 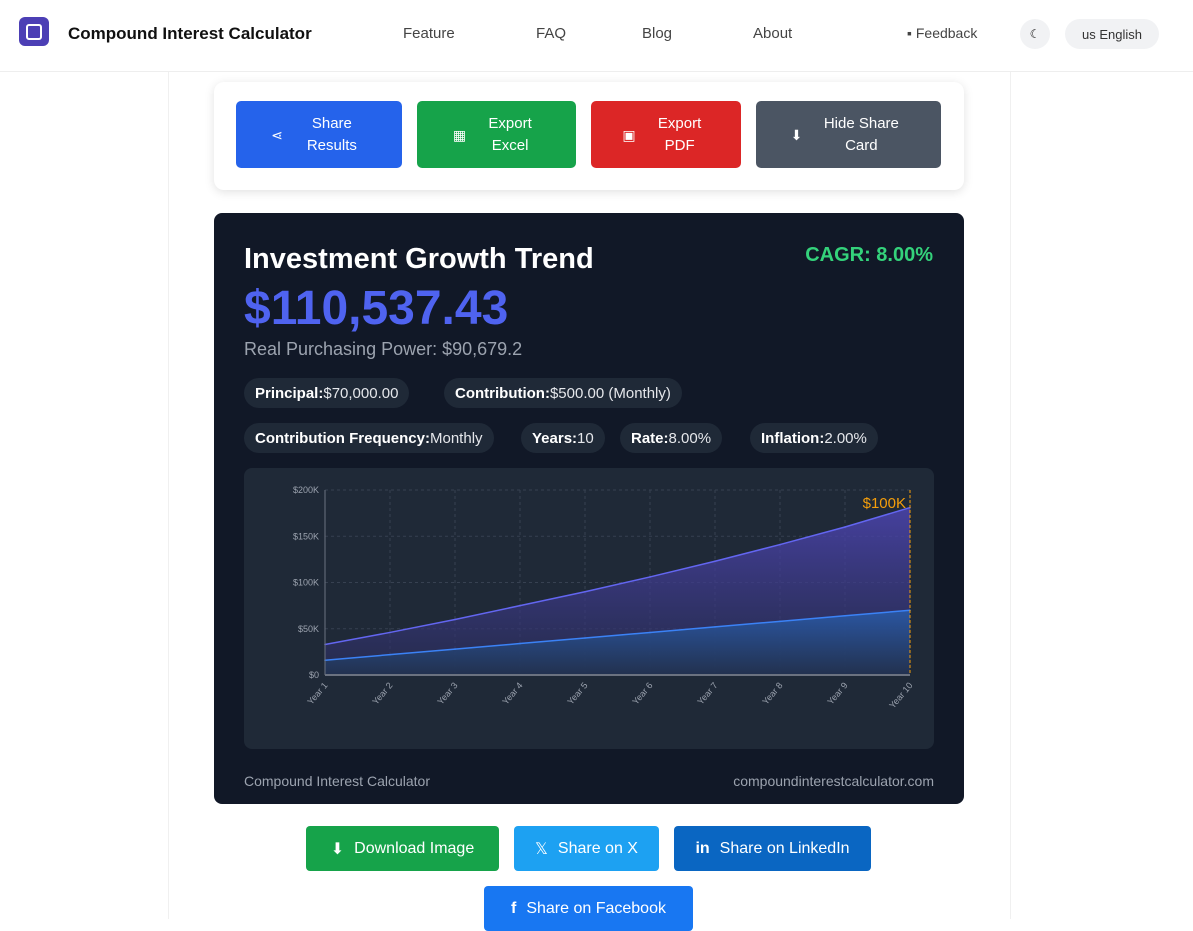 What do you see at coordinates (596, 908) in the screenshot?
I see `label: Share on Facebook` at bounding box center [596, 908].